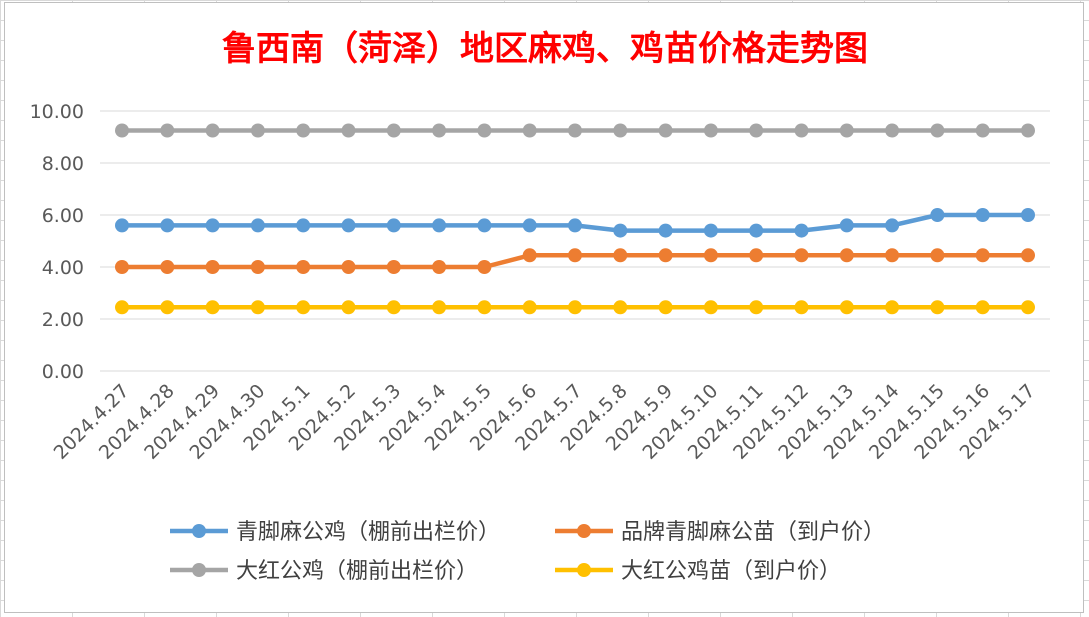 This screenshot has width=1089, height=617. Describe the element at coordinates (63, 320) in the screenshot. I see `y-tick-label: 2.00` at that location.